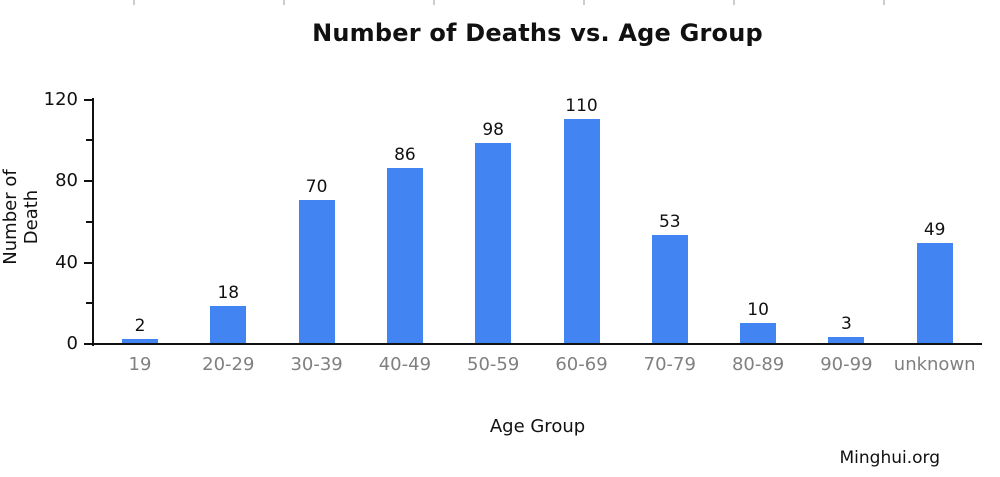 The height and width of the screenshot is (477, 1000). Describe the element at coordinates (669, 222) in the screenshot. I see `bar-value-label: 53` at that location.